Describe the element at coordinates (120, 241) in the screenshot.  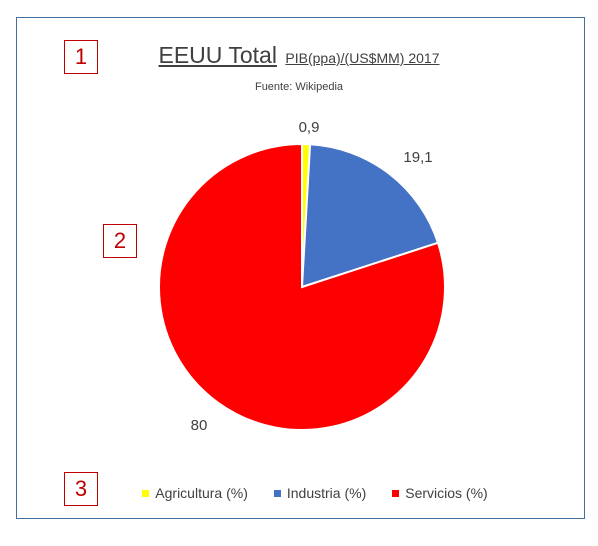
I see `marker-2: 2` at that location.